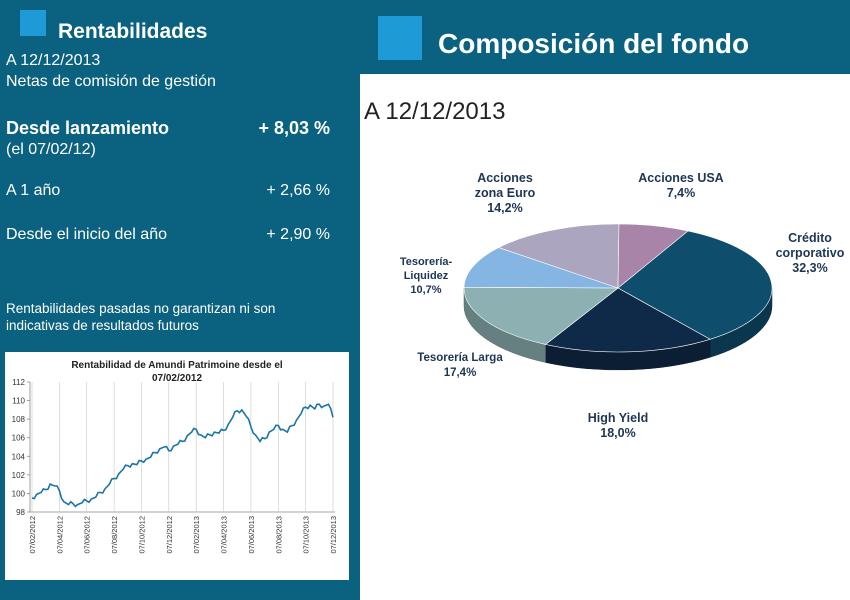 This screenshot has height=600, width=850. Describe the element at coordinates (18, 382) in the screenshot. I see `y-tick-label: 112` at that location.